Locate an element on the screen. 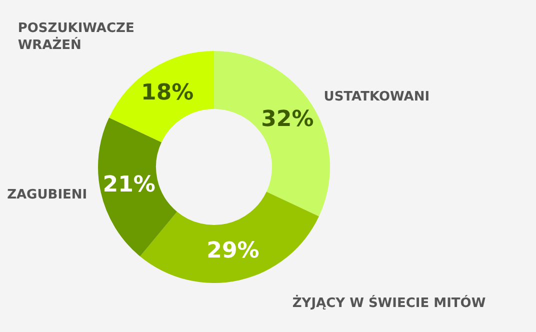 This screenshot has height=332, width=536. slice-label: ZAGUBIENI is located at coordinates (47, 195).